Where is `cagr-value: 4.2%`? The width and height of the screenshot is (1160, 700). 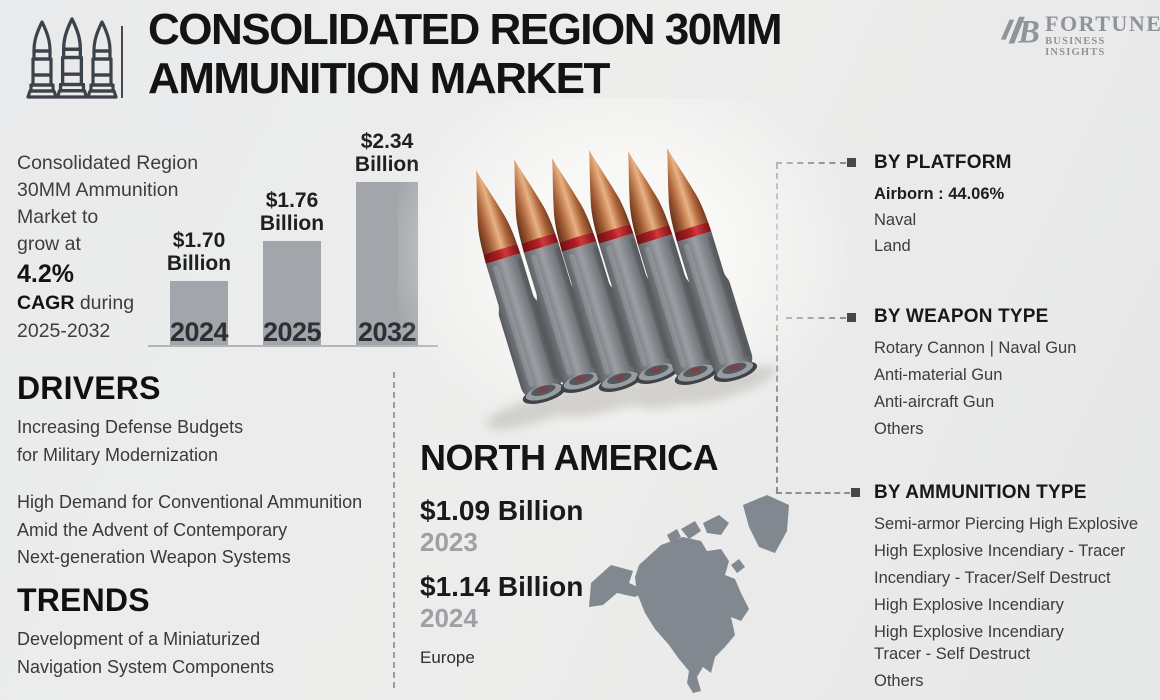 cagr-value: 4.2% is located at coordinates (45, 274).